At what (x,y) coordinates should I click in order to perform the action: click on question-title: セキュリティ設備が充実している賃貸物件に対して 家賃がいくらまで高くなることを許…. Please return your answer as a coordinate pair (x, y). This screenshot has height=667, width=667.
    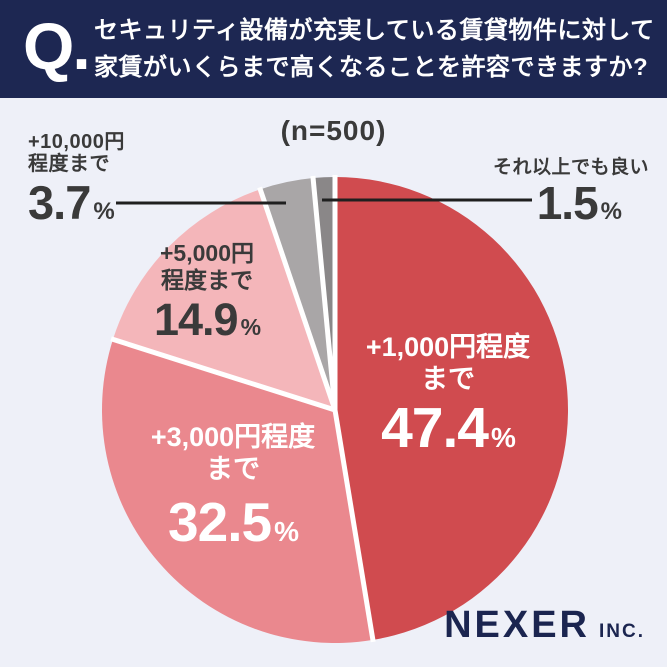
    Looking at the image, I should click on (374, 49).